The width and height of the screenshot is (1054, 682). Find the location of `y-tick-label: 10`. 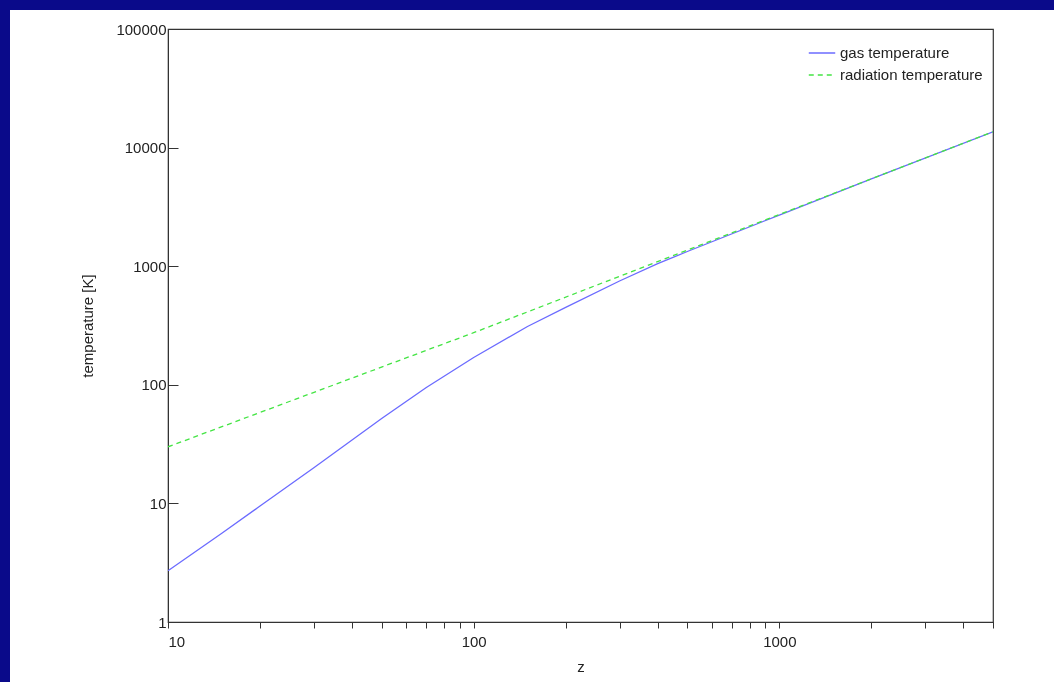

y-tick-label: 10 is located at coordinates (158, 503).